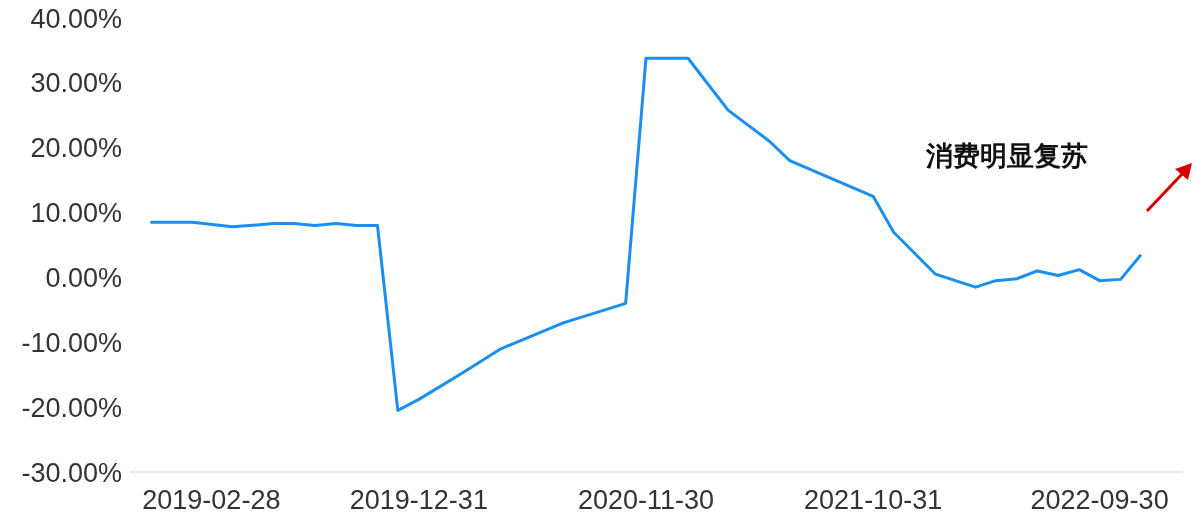 The height and width of the screenshot is (520, 1199). What do you see at coordinates (76, 18) in the screenshot?
I see `y-tick-label: 40.00%` at bounding box center [76, 18].